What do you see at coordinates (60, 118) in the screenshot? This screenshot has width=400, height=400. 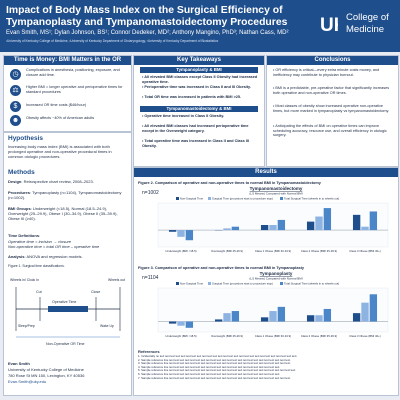 I see `time-bullet: Obesity affects ~40% of American adults` at bounding box center [60, 118].